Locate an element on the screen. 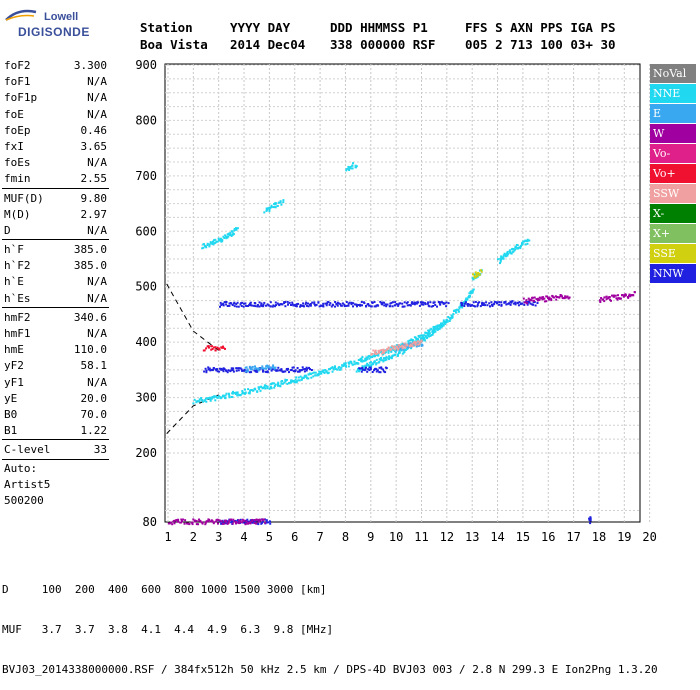 The width and height of the screenshot is (700, 690). x-tick-label: 14 is located at coordinates (497, 537).